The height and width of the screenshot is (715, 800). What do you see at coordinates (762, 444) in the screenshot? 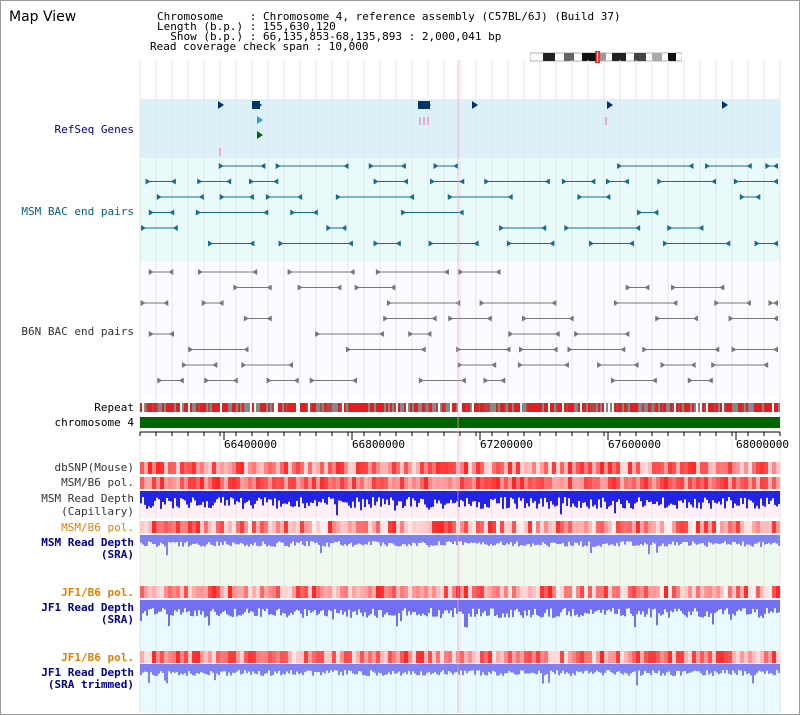
I see `axis-tick-label: 68000000` at bounding box center [762, 444].